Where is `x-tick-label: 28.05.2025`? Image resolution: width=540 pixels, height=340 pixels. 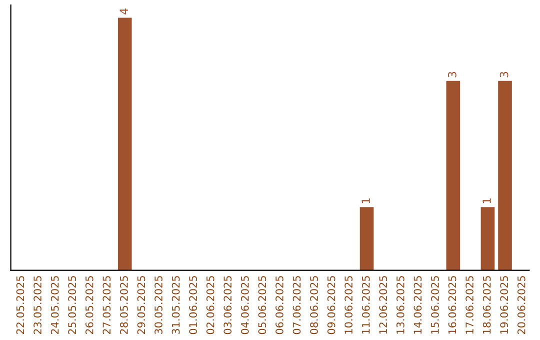 x-tick-label: 28.05.2025 is located at coordinates (124, 305).